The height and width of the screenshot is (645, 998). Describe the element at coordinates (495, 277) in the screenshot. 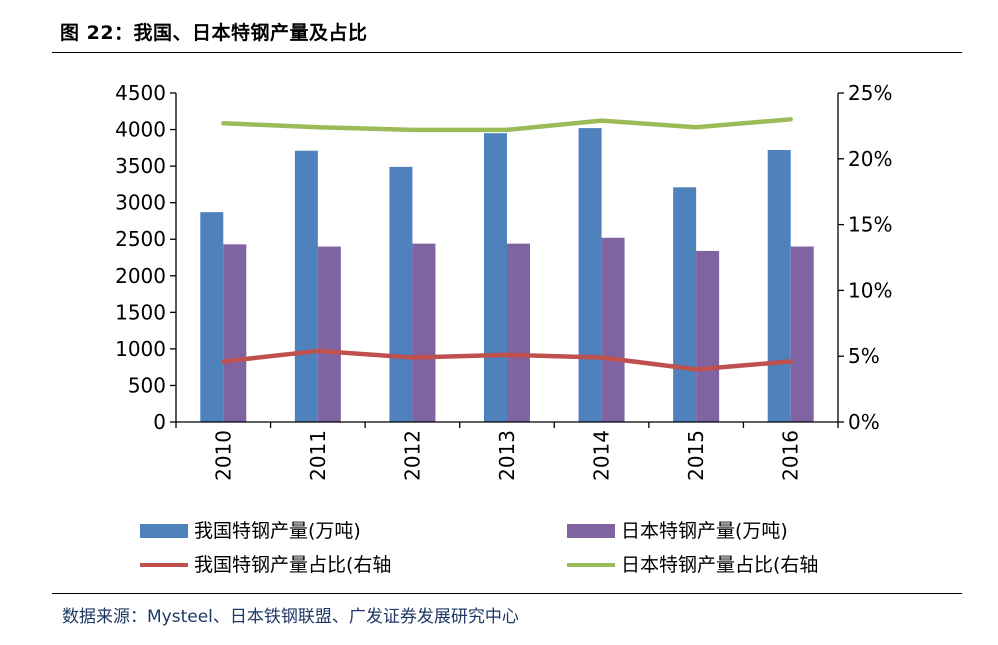

I see `bar-china-2013` at that location.